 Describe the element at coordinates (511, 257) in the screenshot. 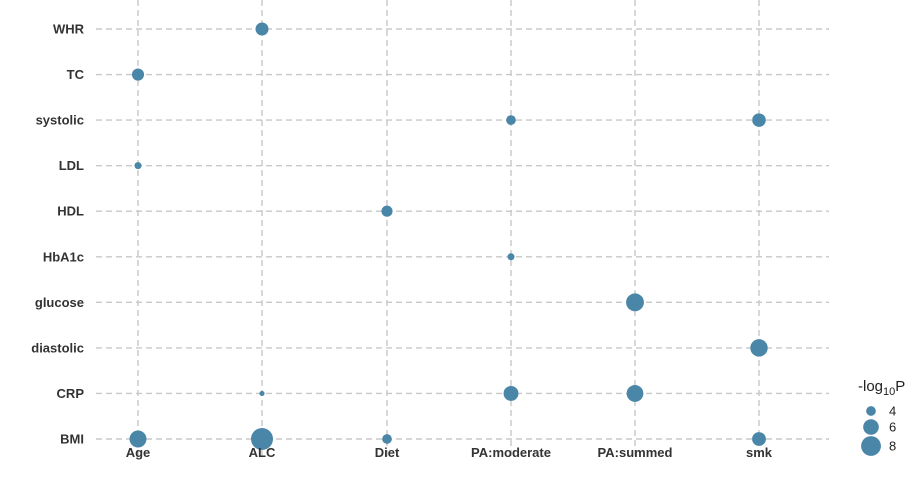

I see `point-pa-moderate-hba1c` at that location.